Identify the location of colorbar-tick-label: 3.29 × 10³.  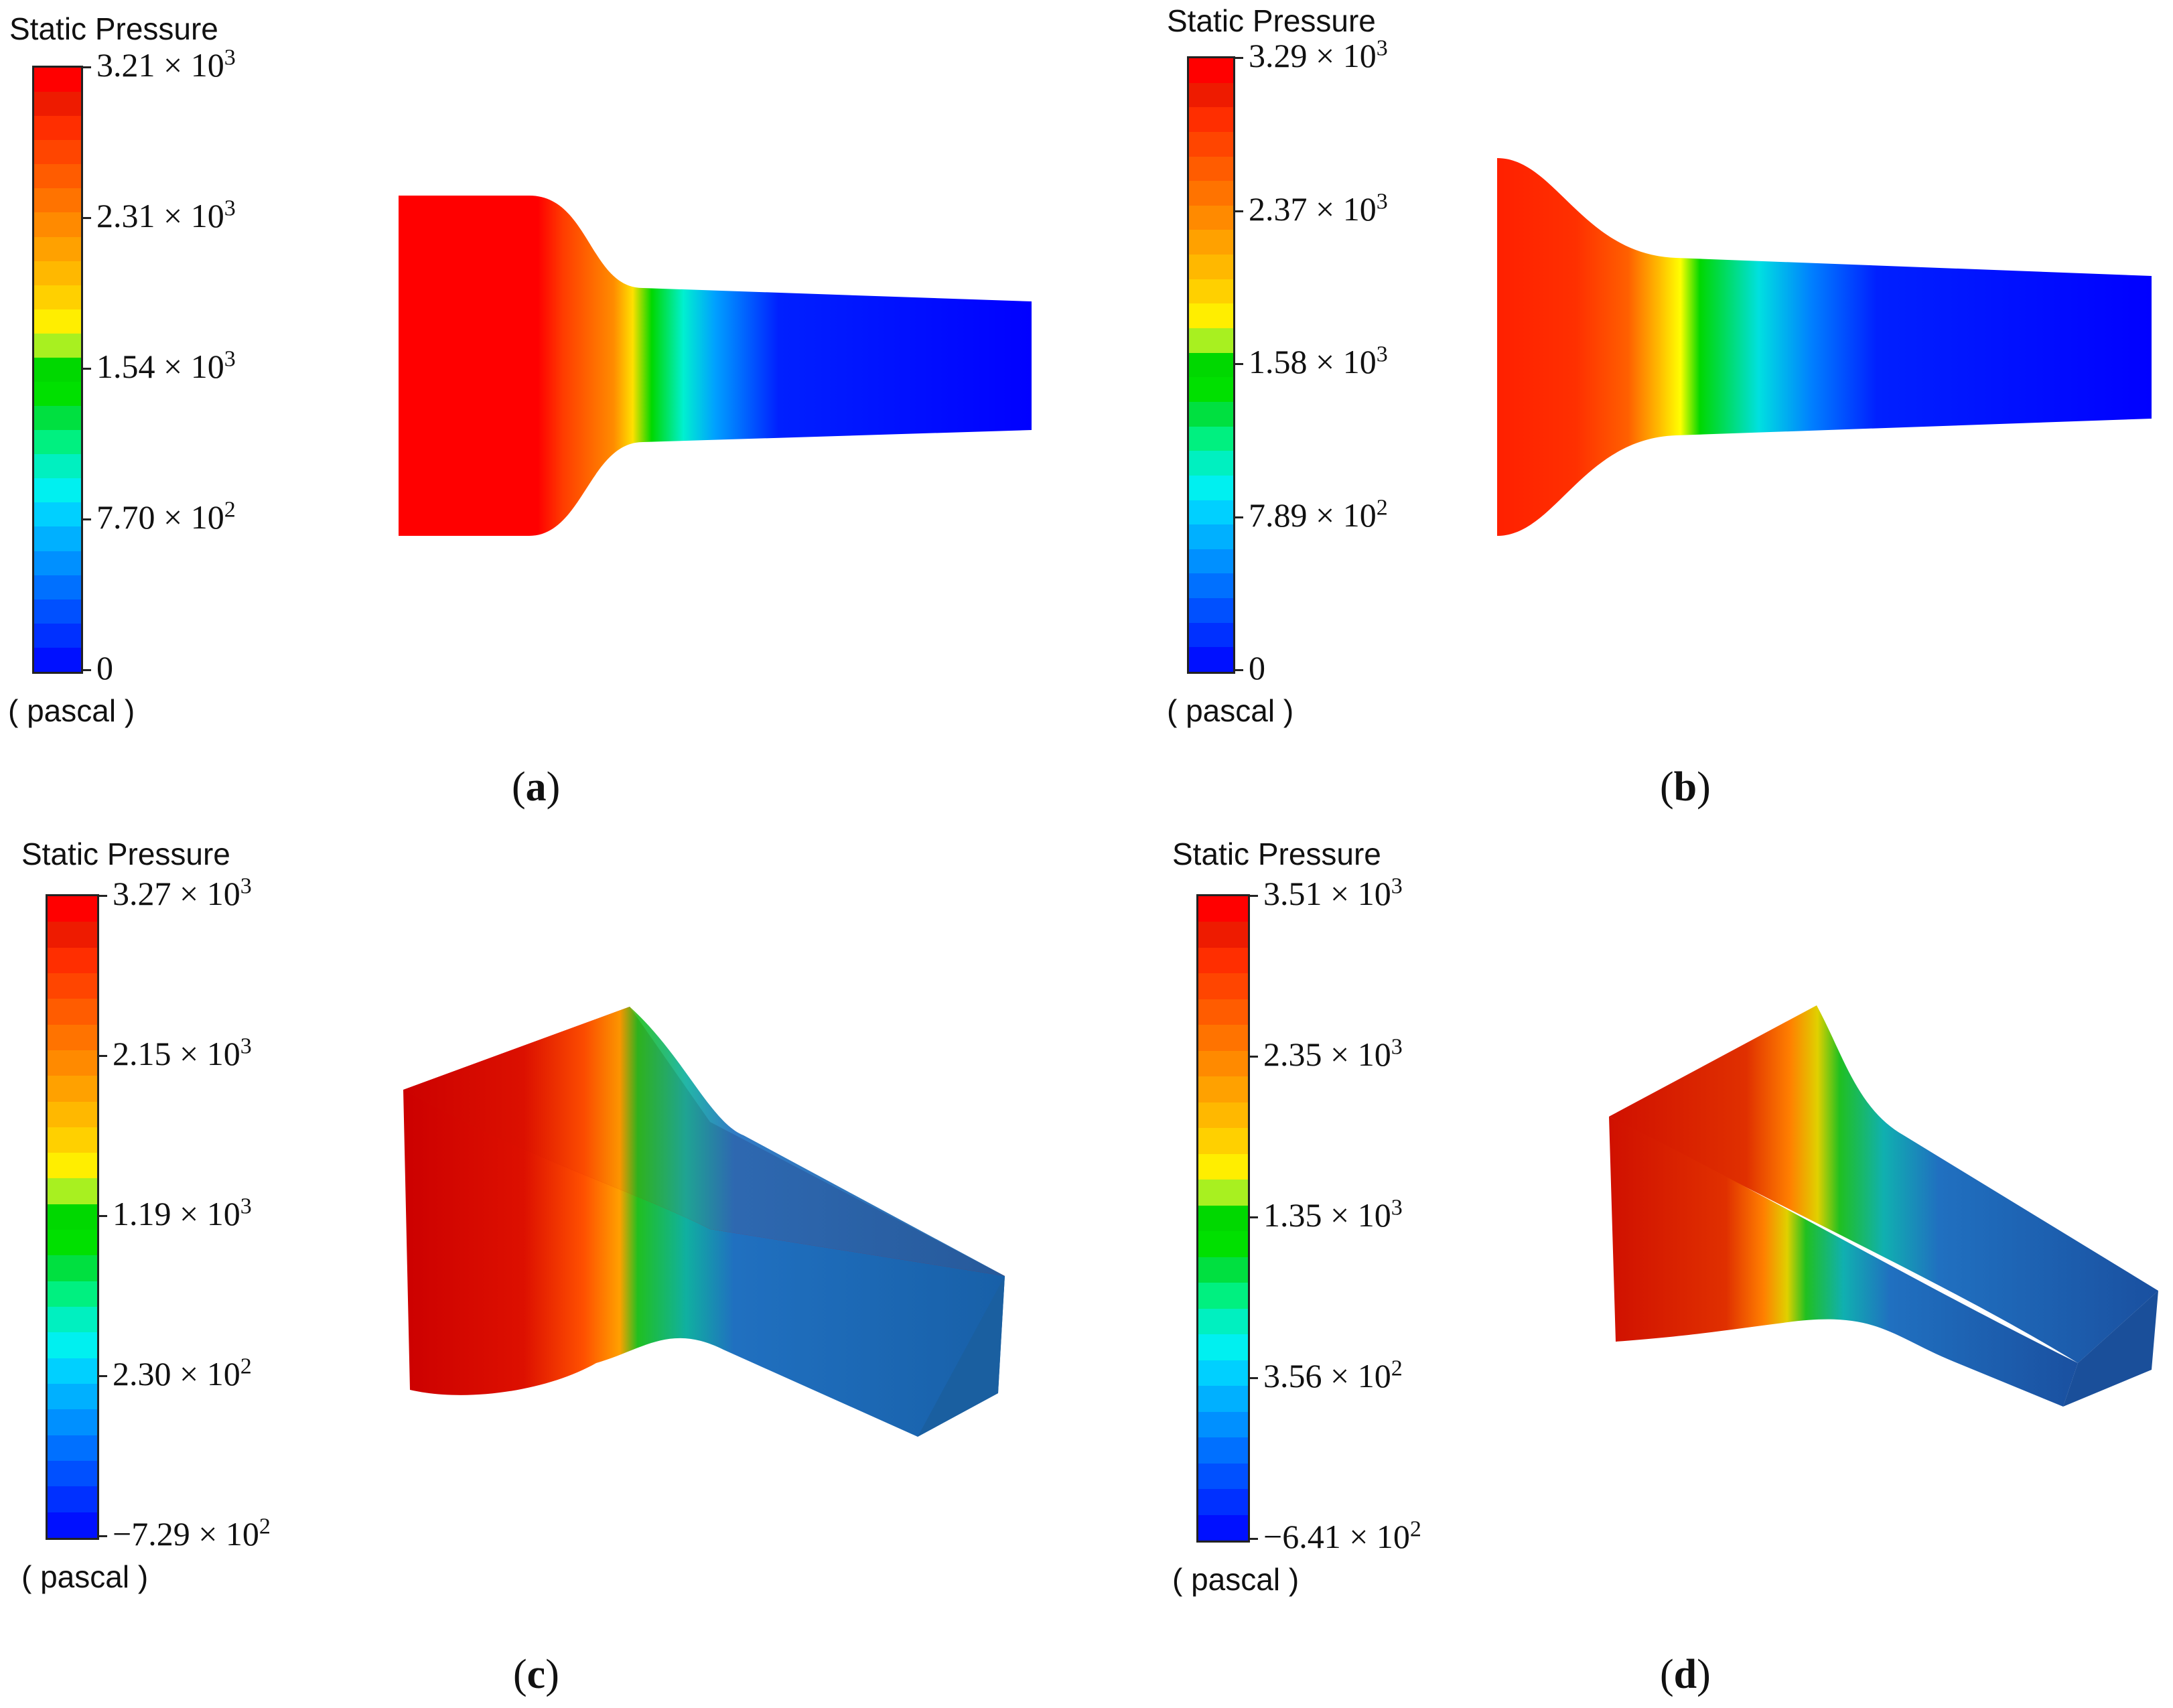
(1318, 54).